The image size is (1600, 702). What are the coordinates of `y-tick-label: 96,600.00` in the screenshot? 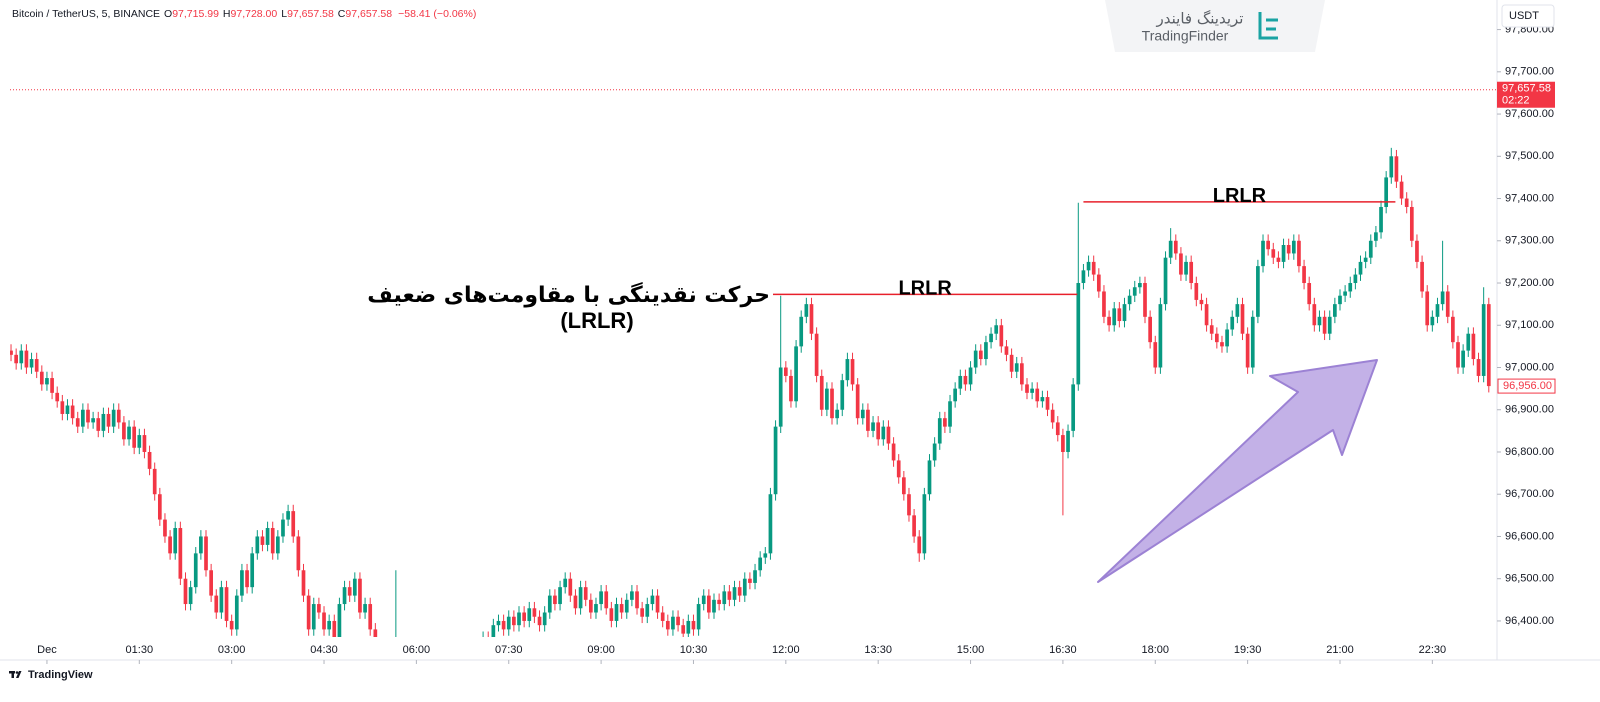 It's located at (1529, 536).